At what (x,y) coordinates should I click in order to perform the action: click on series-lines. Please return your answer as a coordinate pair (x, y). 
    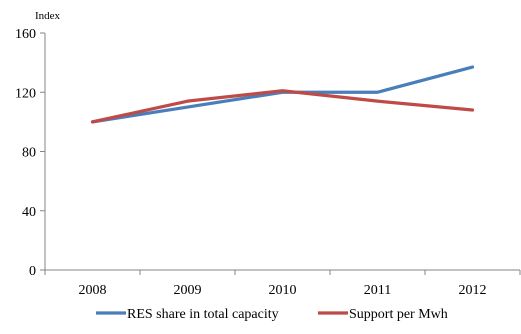
    Looking at the image, I should click on (282, 94).